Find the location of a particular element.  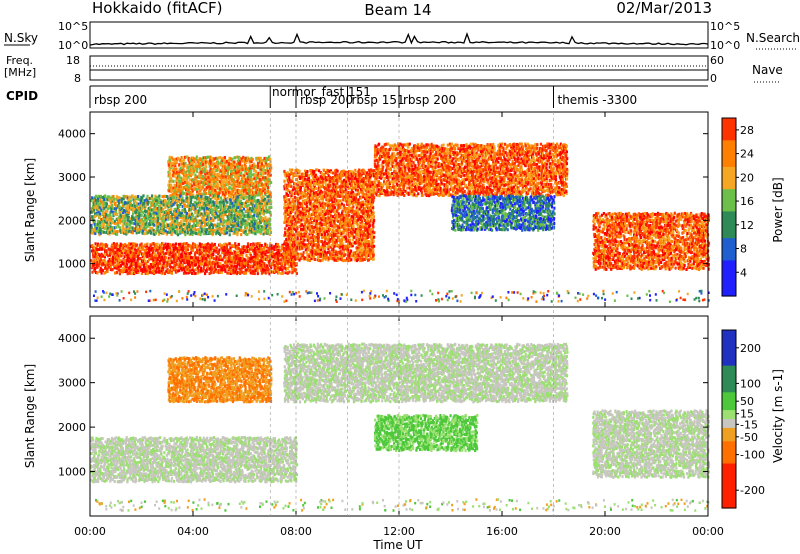

noise-left-tick-low: 10^0 is located at coordinates (73, 45).